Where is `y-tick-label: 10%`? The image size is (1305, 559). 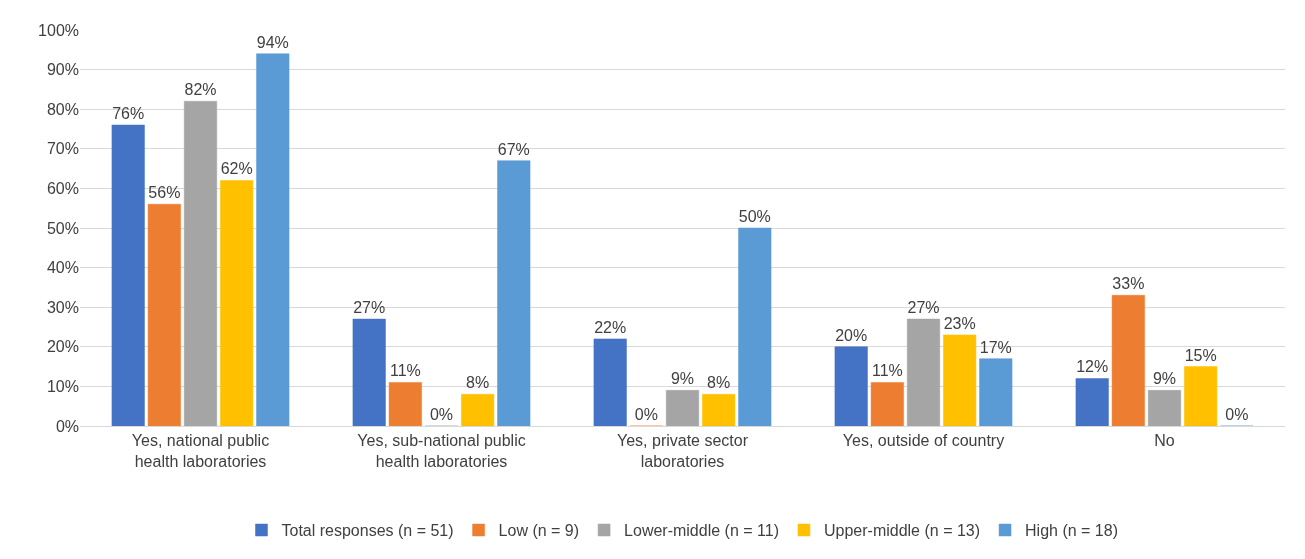 y-tick-label: 10% is located at coordinates (62, 386).